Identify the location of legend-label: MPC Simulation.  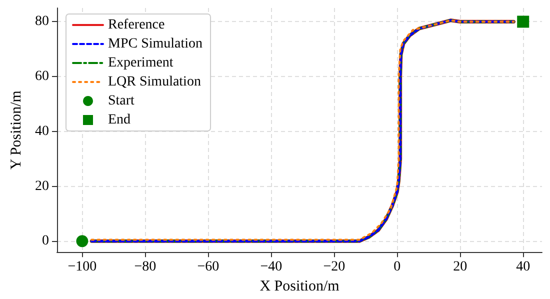
(155, 44).